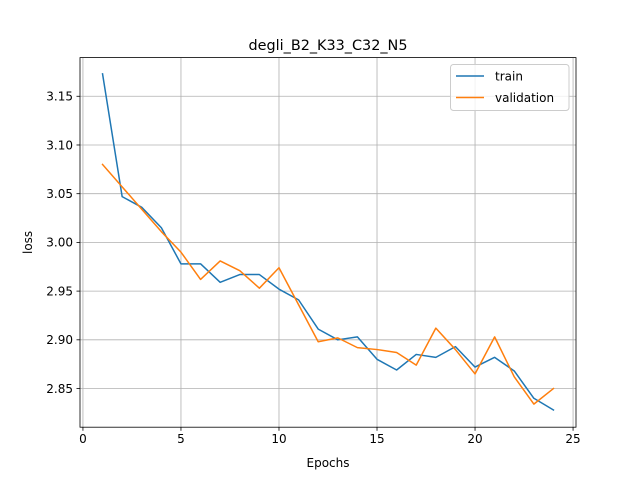 This screenshot has height=480, width=640. What do you see at coordinates (474, 439) in the screenshot?
I see `x-tick-label: 20` at bounding box center [474, 439].